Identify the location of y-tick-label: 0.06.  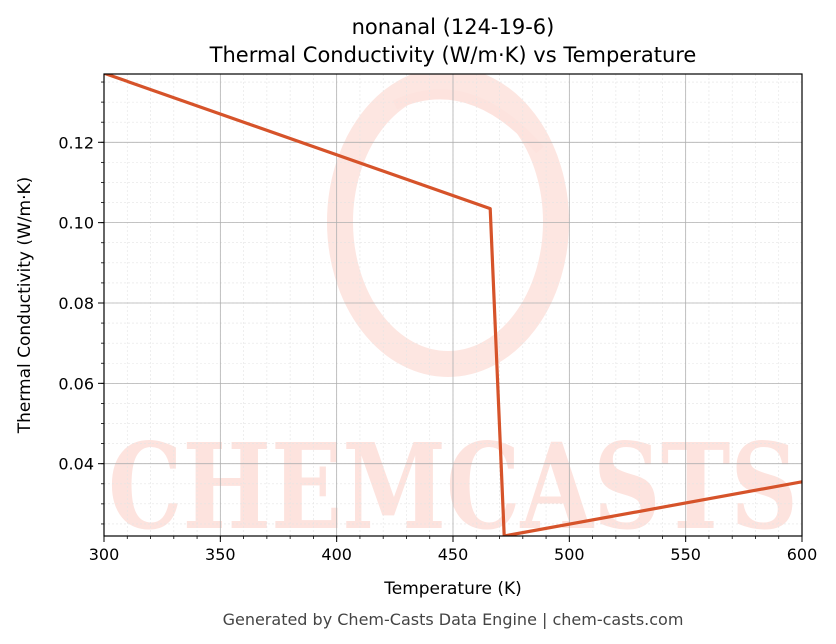
(76, 383).